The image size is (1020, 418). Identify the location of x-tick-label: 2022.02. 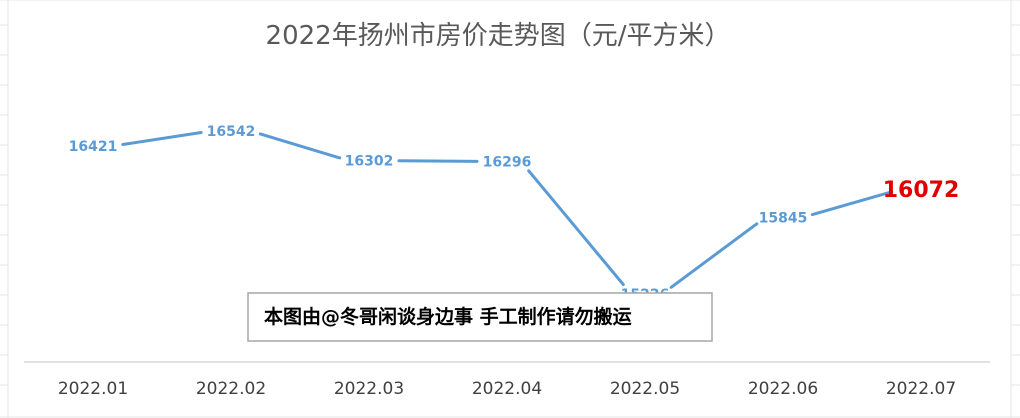
(231, 389).